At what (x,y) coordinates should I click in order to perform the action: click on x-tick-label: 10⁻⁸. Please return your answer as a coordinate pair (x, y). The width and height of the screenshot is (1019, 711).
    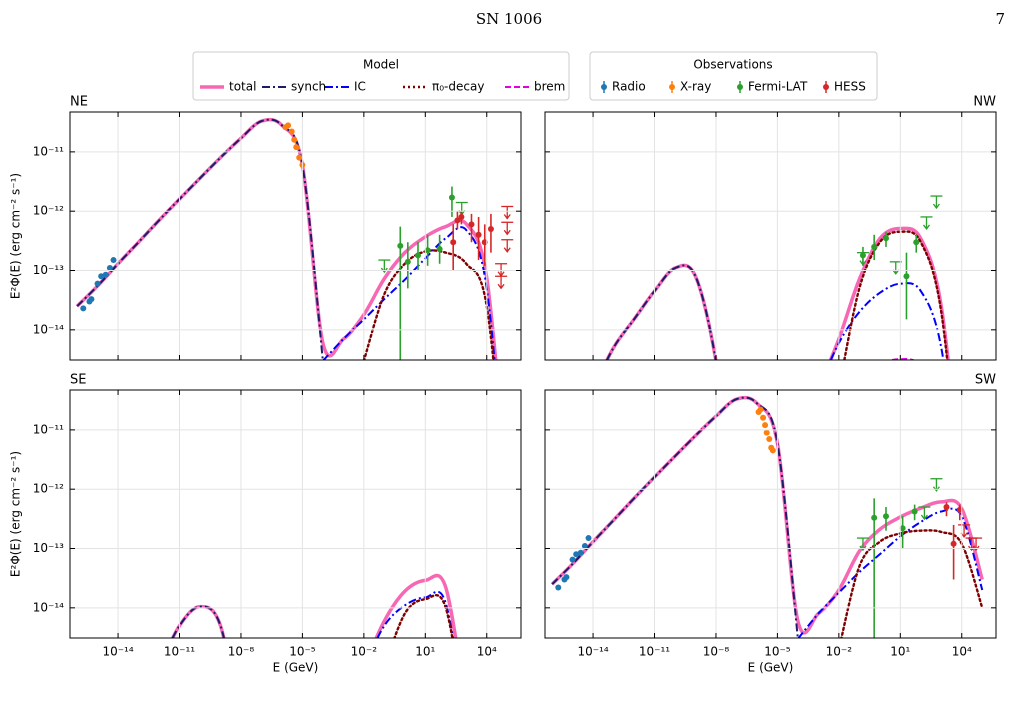
    Looking at the image, I should click on (241, 652).